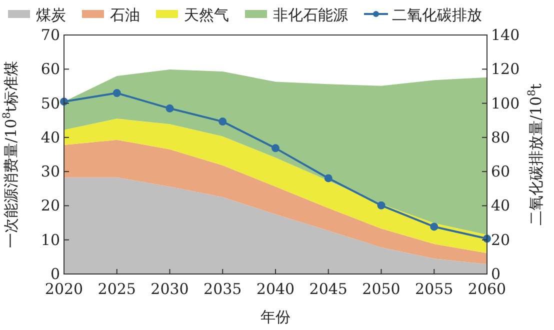 This screenshot has width=554, height=330. What do you see at coordinates (50, 239) in the screenshot?
I see `y-tick-label: 10` at bounding box center [50, 239].